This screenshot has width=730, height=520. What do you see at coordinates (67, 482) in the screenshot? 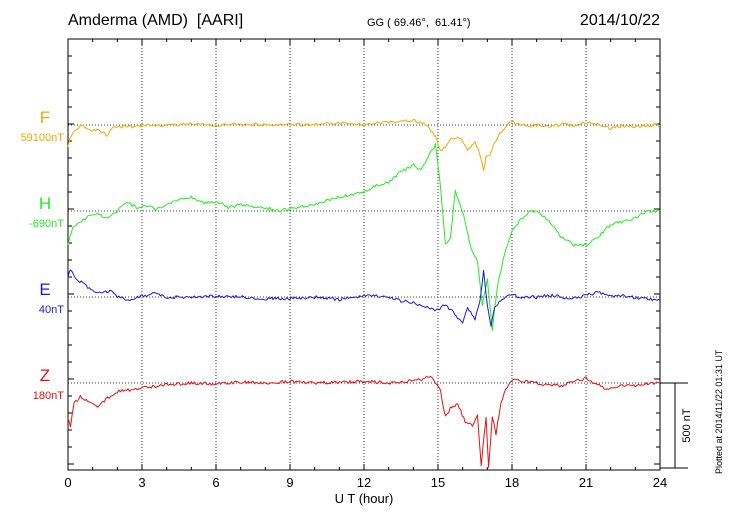
I see `x-tick-label: 0` at bounding box center [67, 482].